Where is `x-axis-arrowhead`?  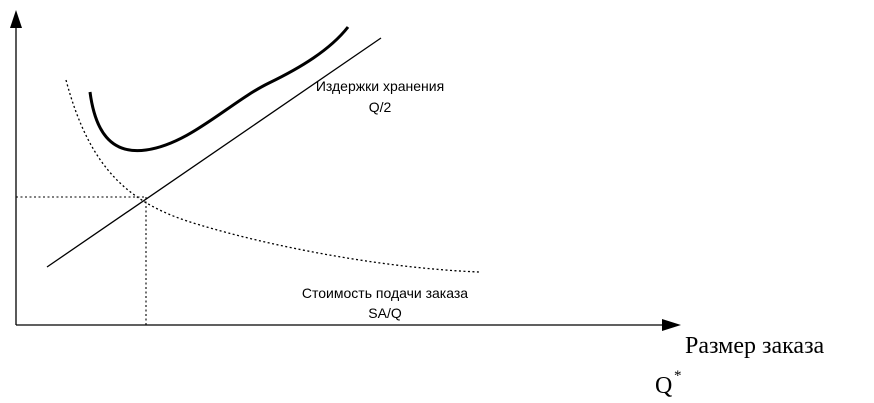 x-axis-arrowhead is located at coordinates (671, 325).